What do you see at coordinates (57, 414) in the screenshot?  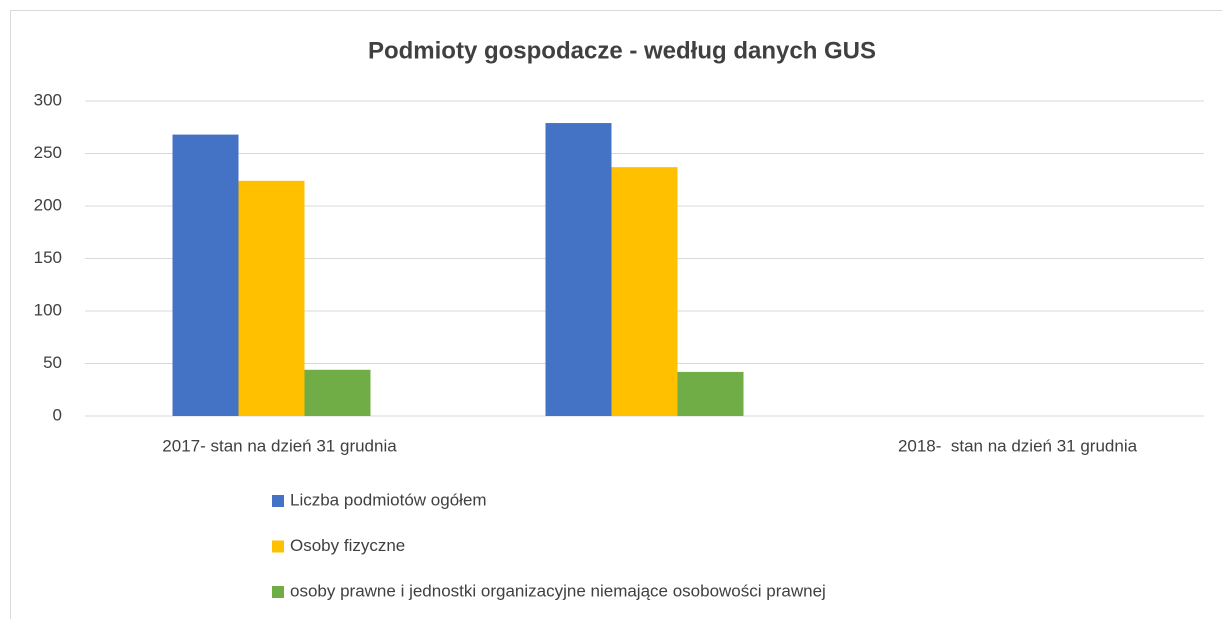 I see `y-tick-label: 0` at bounding box center [57, 414].